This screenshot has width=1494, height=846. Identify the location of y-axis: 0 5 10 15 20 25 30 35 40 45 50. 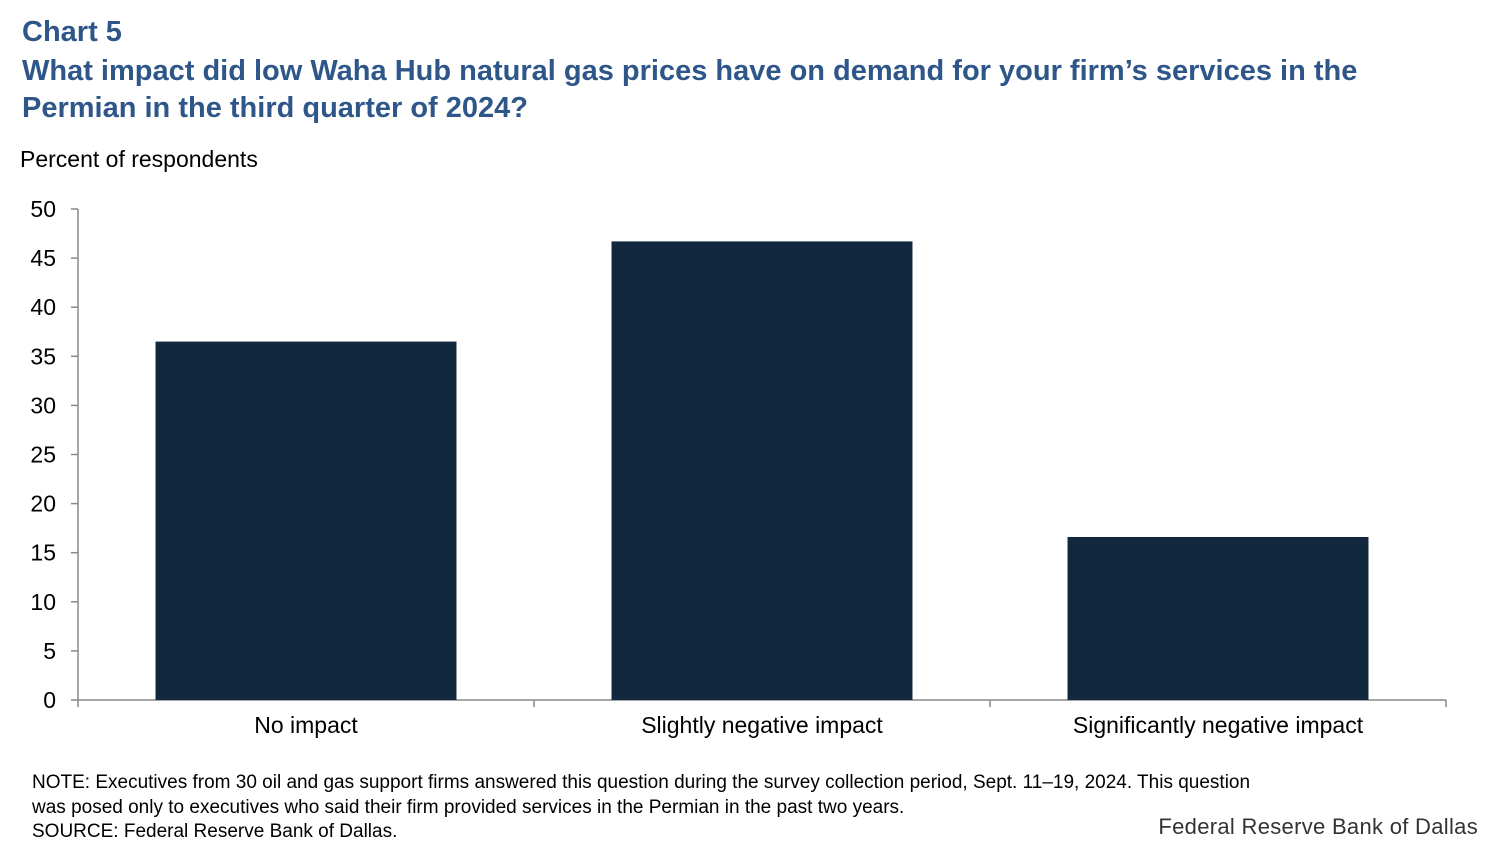
(54, 454).